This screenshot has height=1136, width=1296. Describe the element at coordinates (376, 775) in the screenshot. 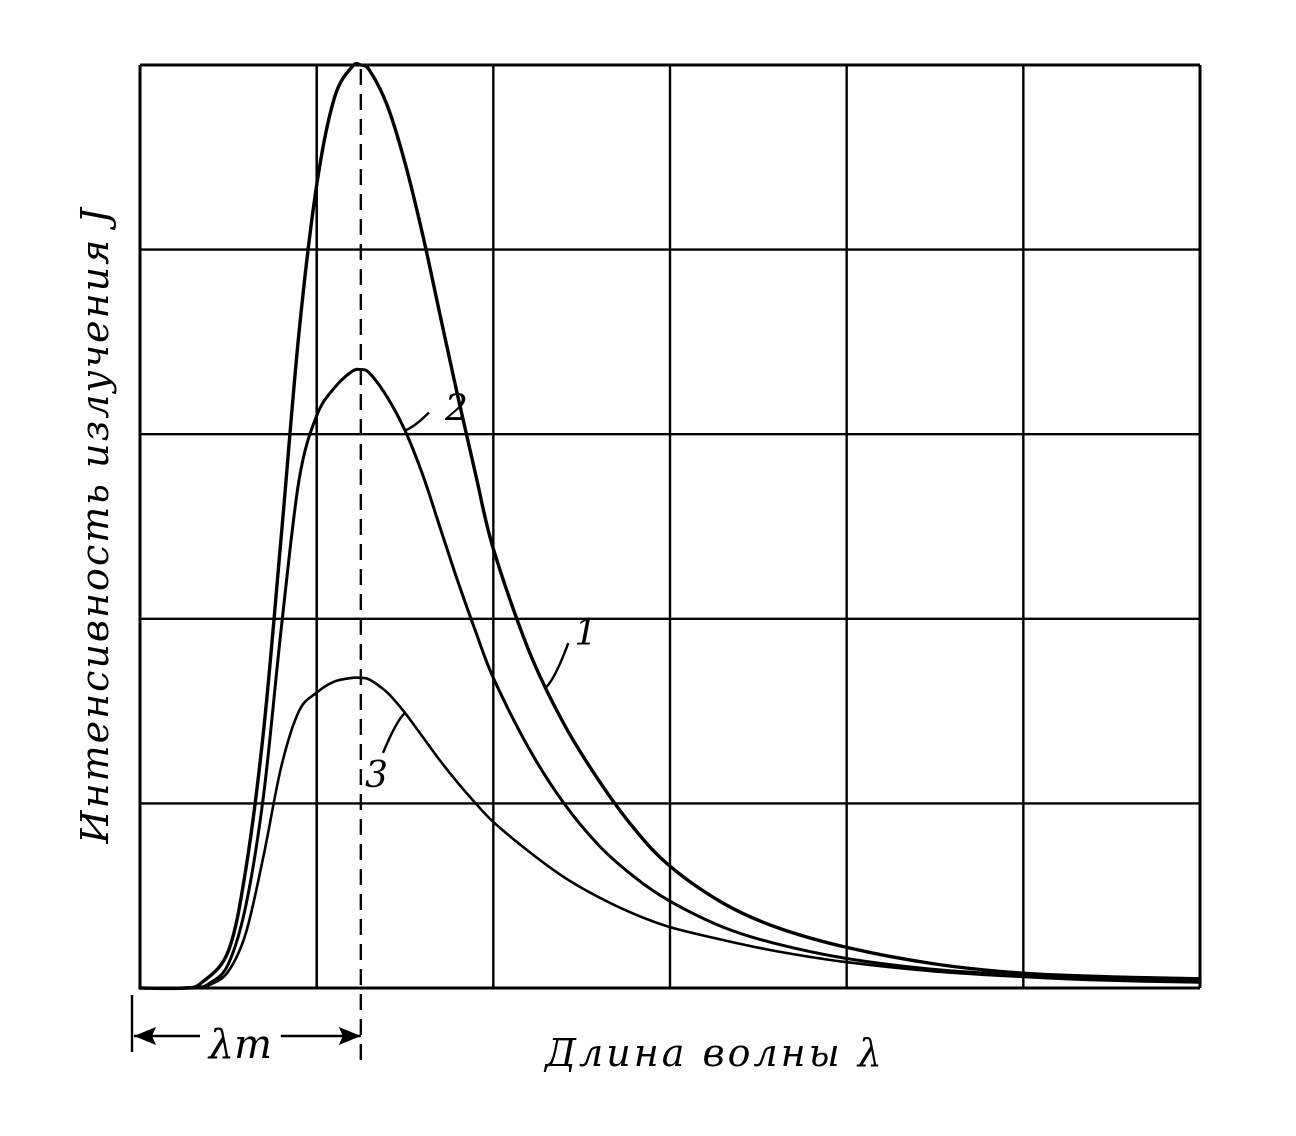

I see `series-label-3: 3` at that location.